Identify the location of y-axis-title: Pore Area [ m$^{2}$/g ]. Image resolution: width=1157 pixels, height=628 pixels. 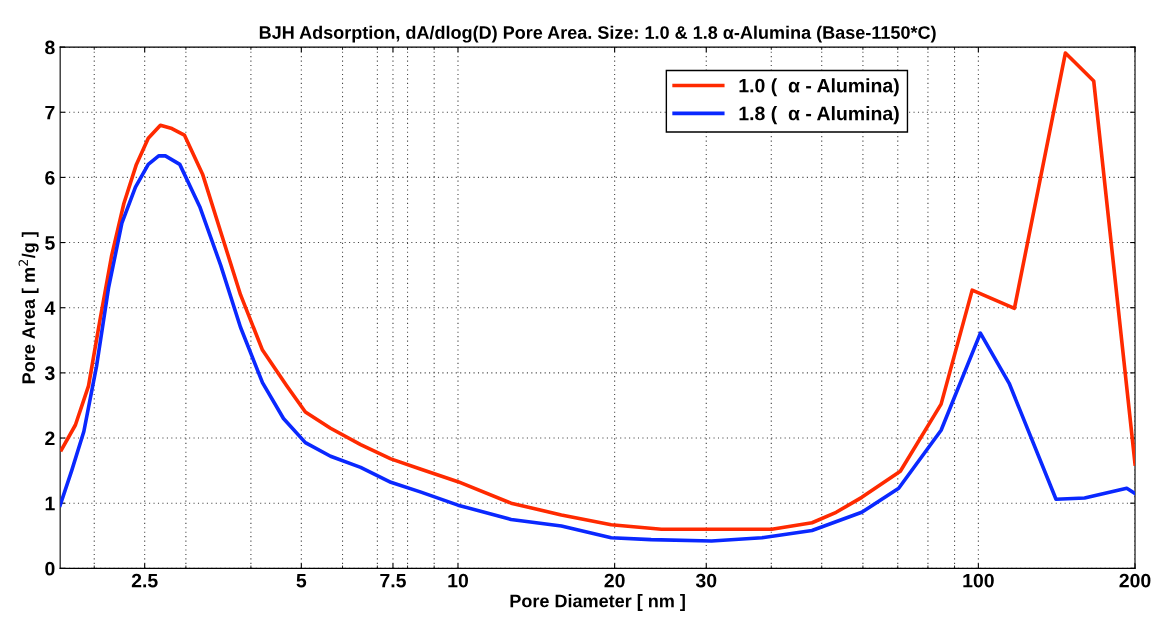
(28, 308).